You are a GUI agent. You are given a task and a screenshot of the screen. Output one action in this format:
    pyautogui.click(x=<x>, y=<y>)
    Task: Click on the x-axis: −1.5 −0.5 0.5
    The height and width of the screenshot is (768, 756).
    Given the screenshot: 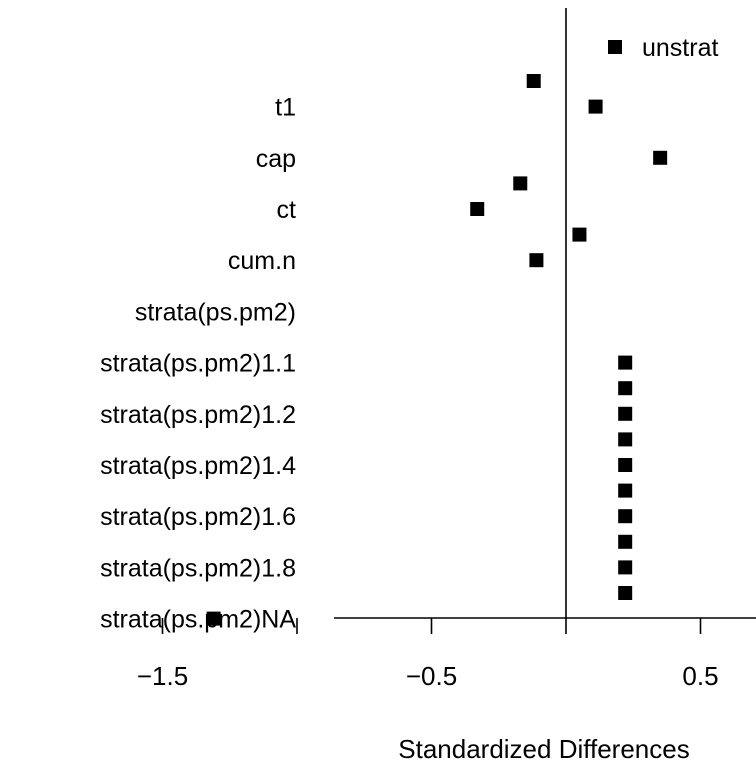 What is the action you would take?
    pyautogui.click(x=446, y=654)
    